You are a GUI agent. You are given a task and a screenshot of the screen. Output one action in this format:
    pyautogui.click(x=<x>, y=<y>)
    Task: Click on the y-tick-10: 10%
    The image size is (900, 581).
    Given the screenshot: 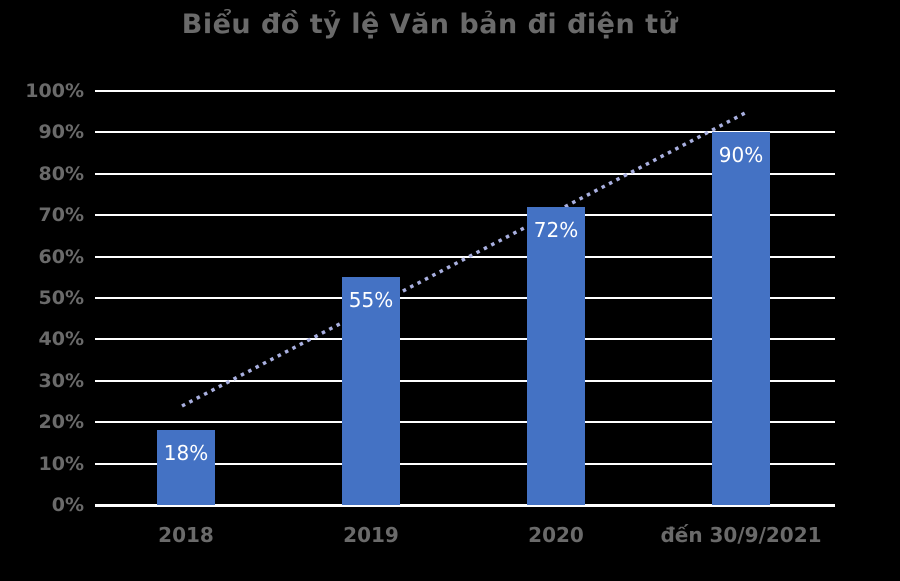 What is the action you would take?
    pyautogui.click(x=61, y=464)
    